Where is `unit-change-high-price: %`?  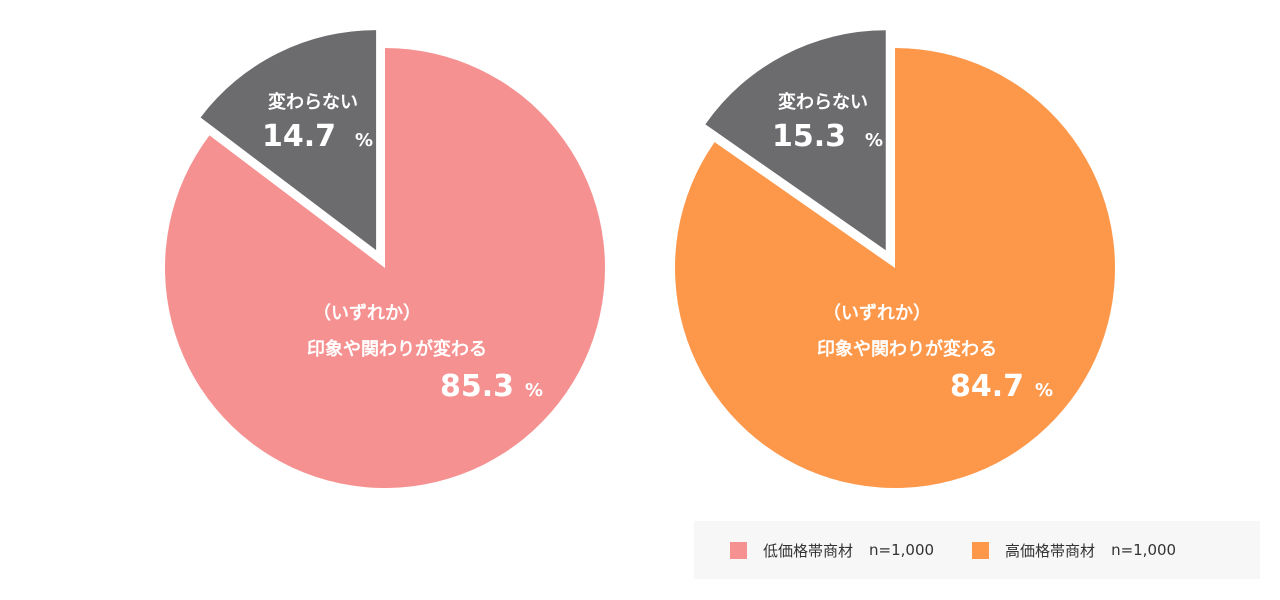 unit-change-high-price: % is located at coordinates (1044, 390).